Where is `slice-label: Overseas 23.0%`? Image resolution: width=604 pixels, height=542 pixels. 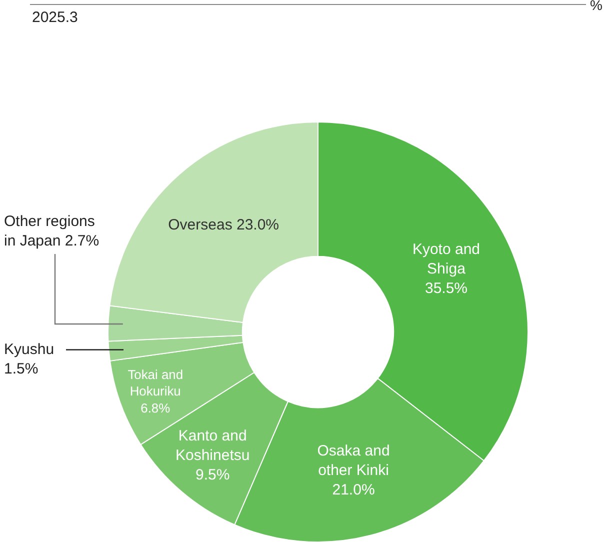
slice-label: Overseas 23.0% is located at coordinates (224, 225).